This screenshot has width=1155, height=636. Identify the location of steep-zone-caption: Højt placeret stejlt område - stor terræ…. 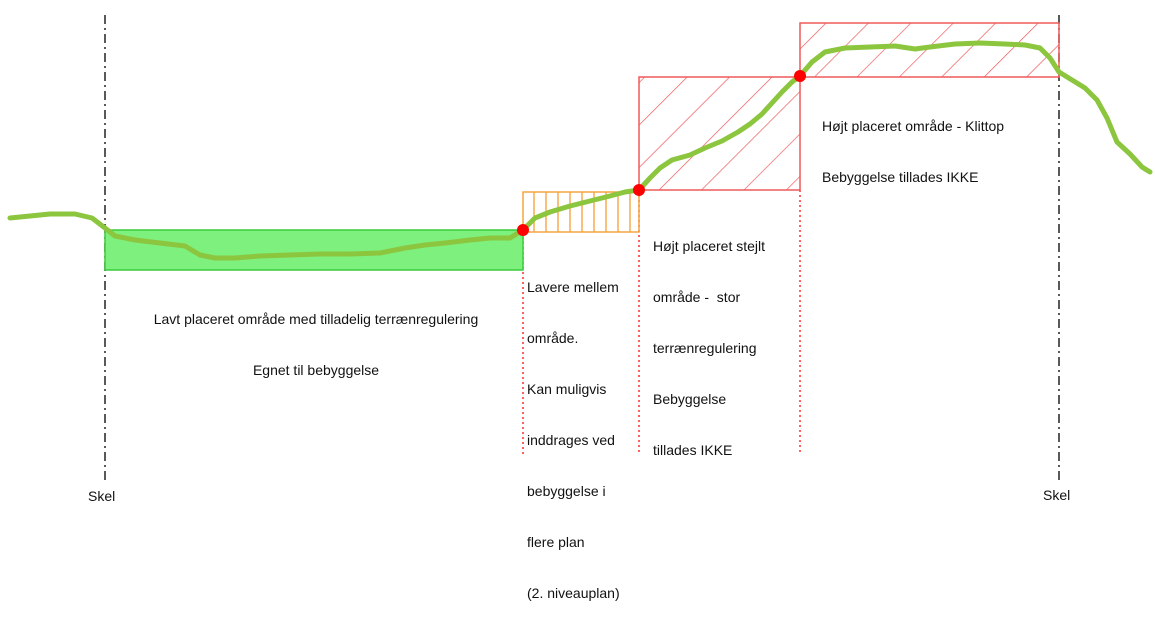
(709, 348).